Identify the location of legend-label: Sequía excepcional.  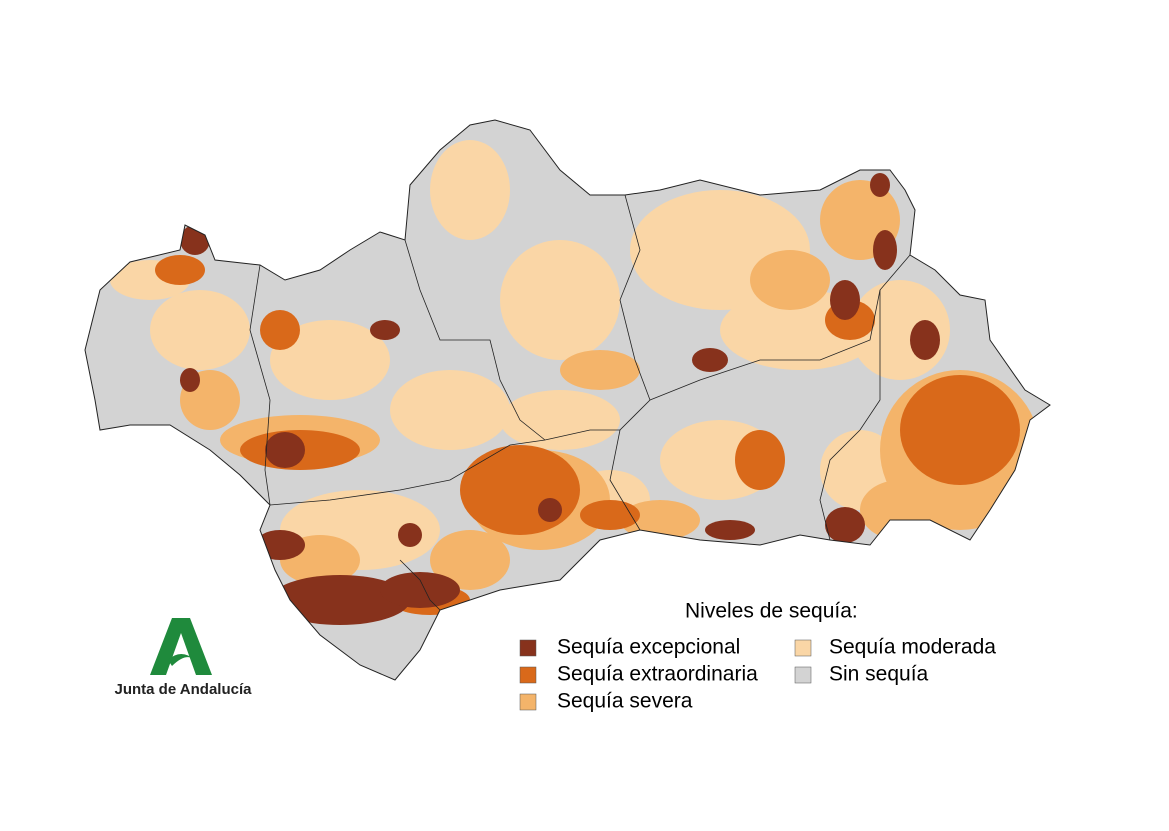
(648, 647).